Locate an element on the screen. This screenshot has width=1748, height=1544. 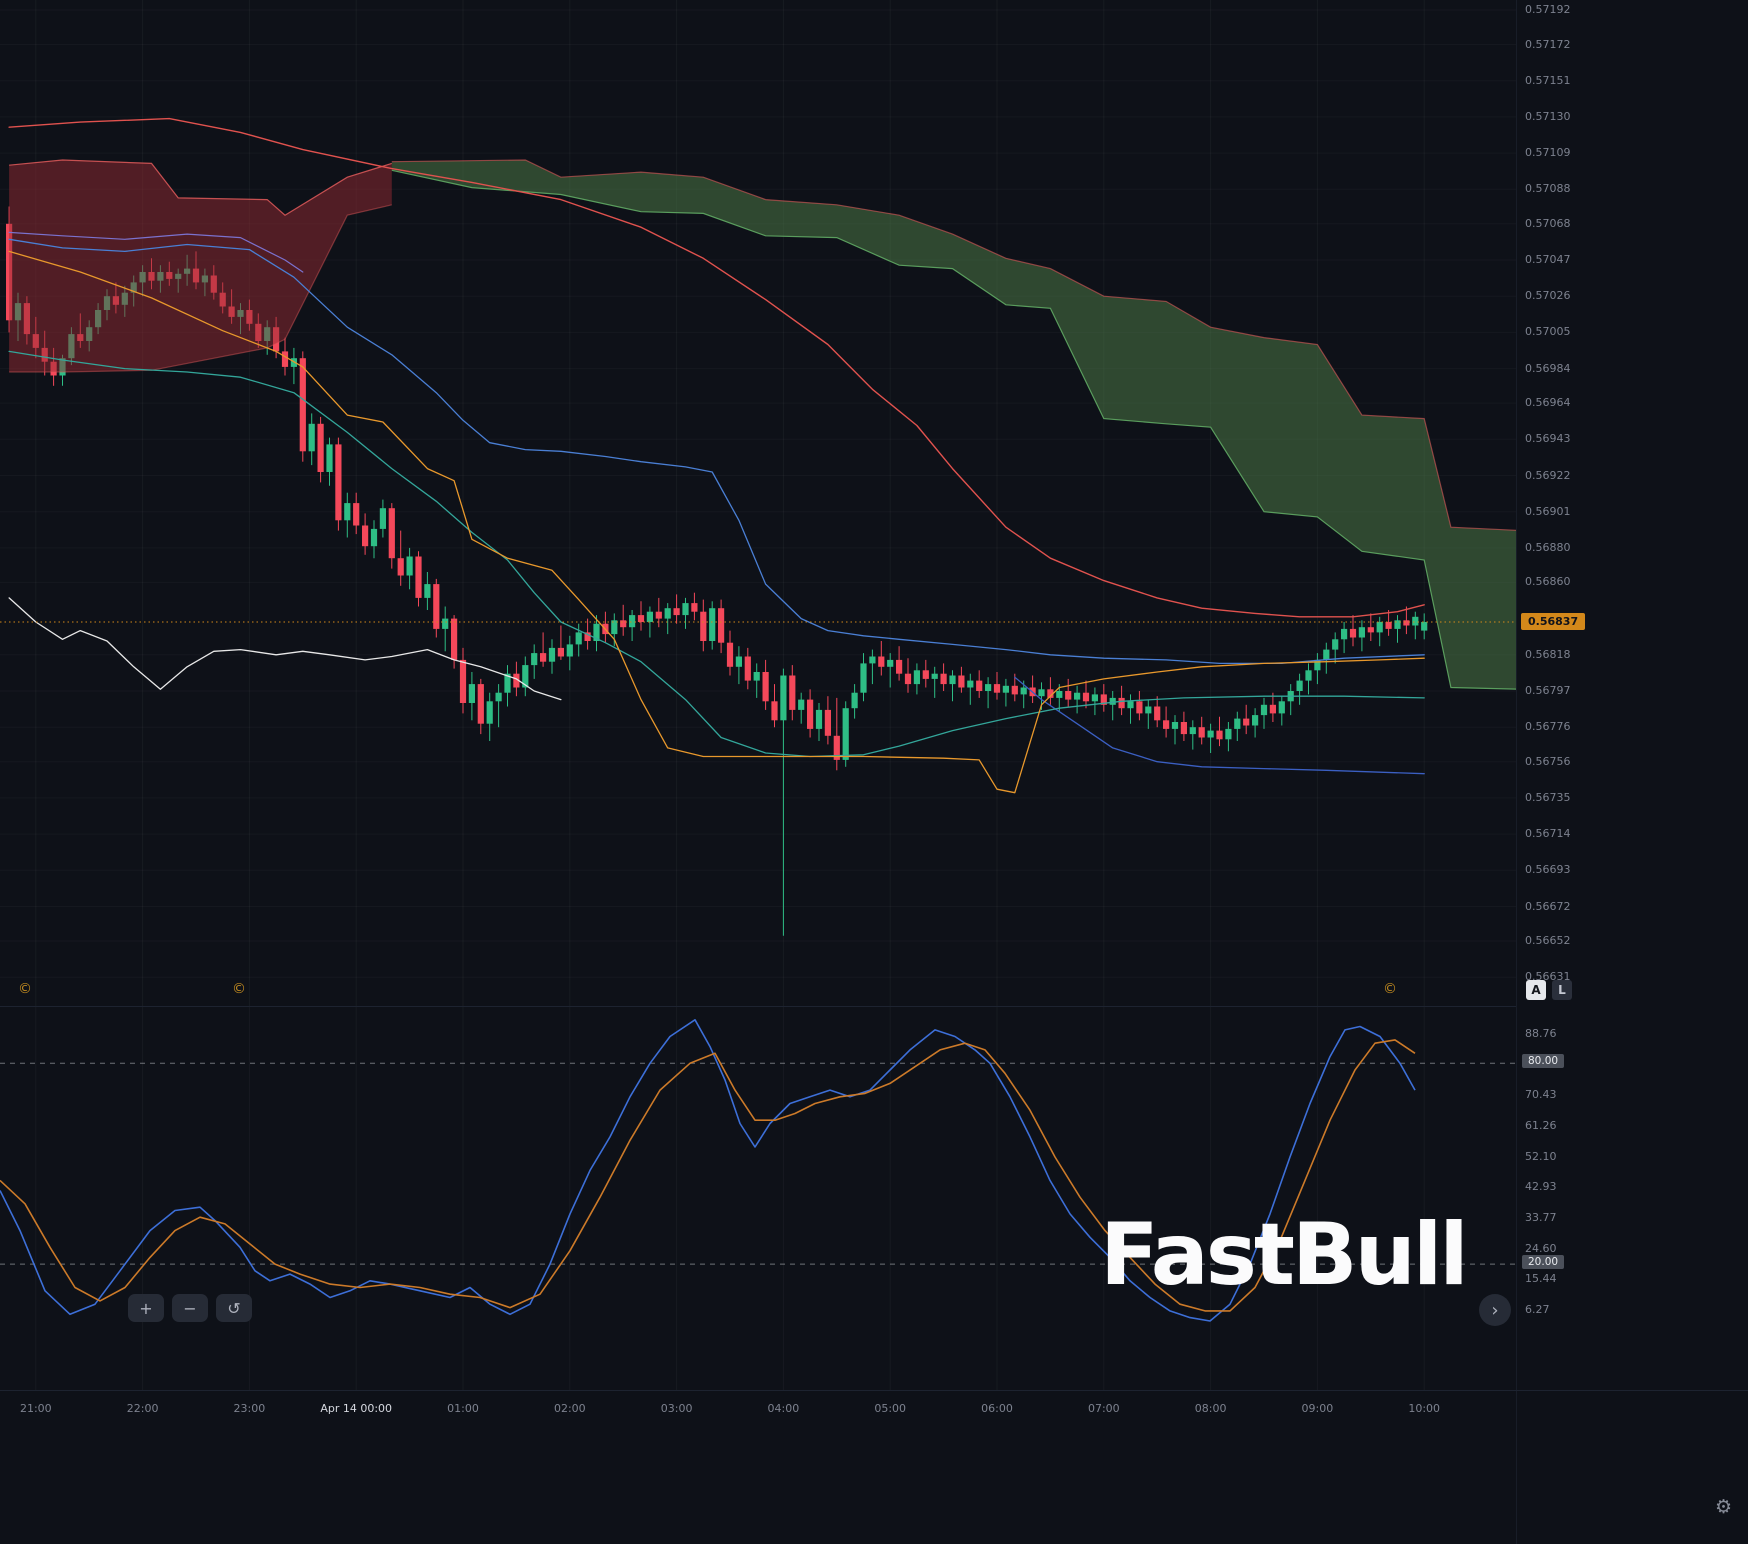
zoom-controls: + − ↺ is located at coordinates (190, 1308).